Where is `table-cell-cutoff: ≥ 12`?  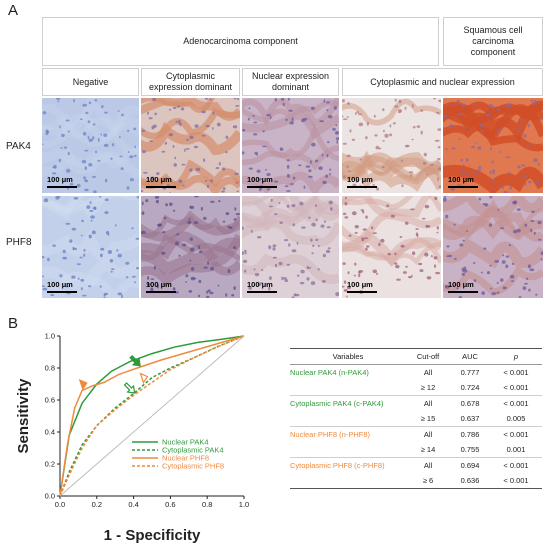 table-cell-cutoff: ≥ 12 is located at coordinates (428, 387).